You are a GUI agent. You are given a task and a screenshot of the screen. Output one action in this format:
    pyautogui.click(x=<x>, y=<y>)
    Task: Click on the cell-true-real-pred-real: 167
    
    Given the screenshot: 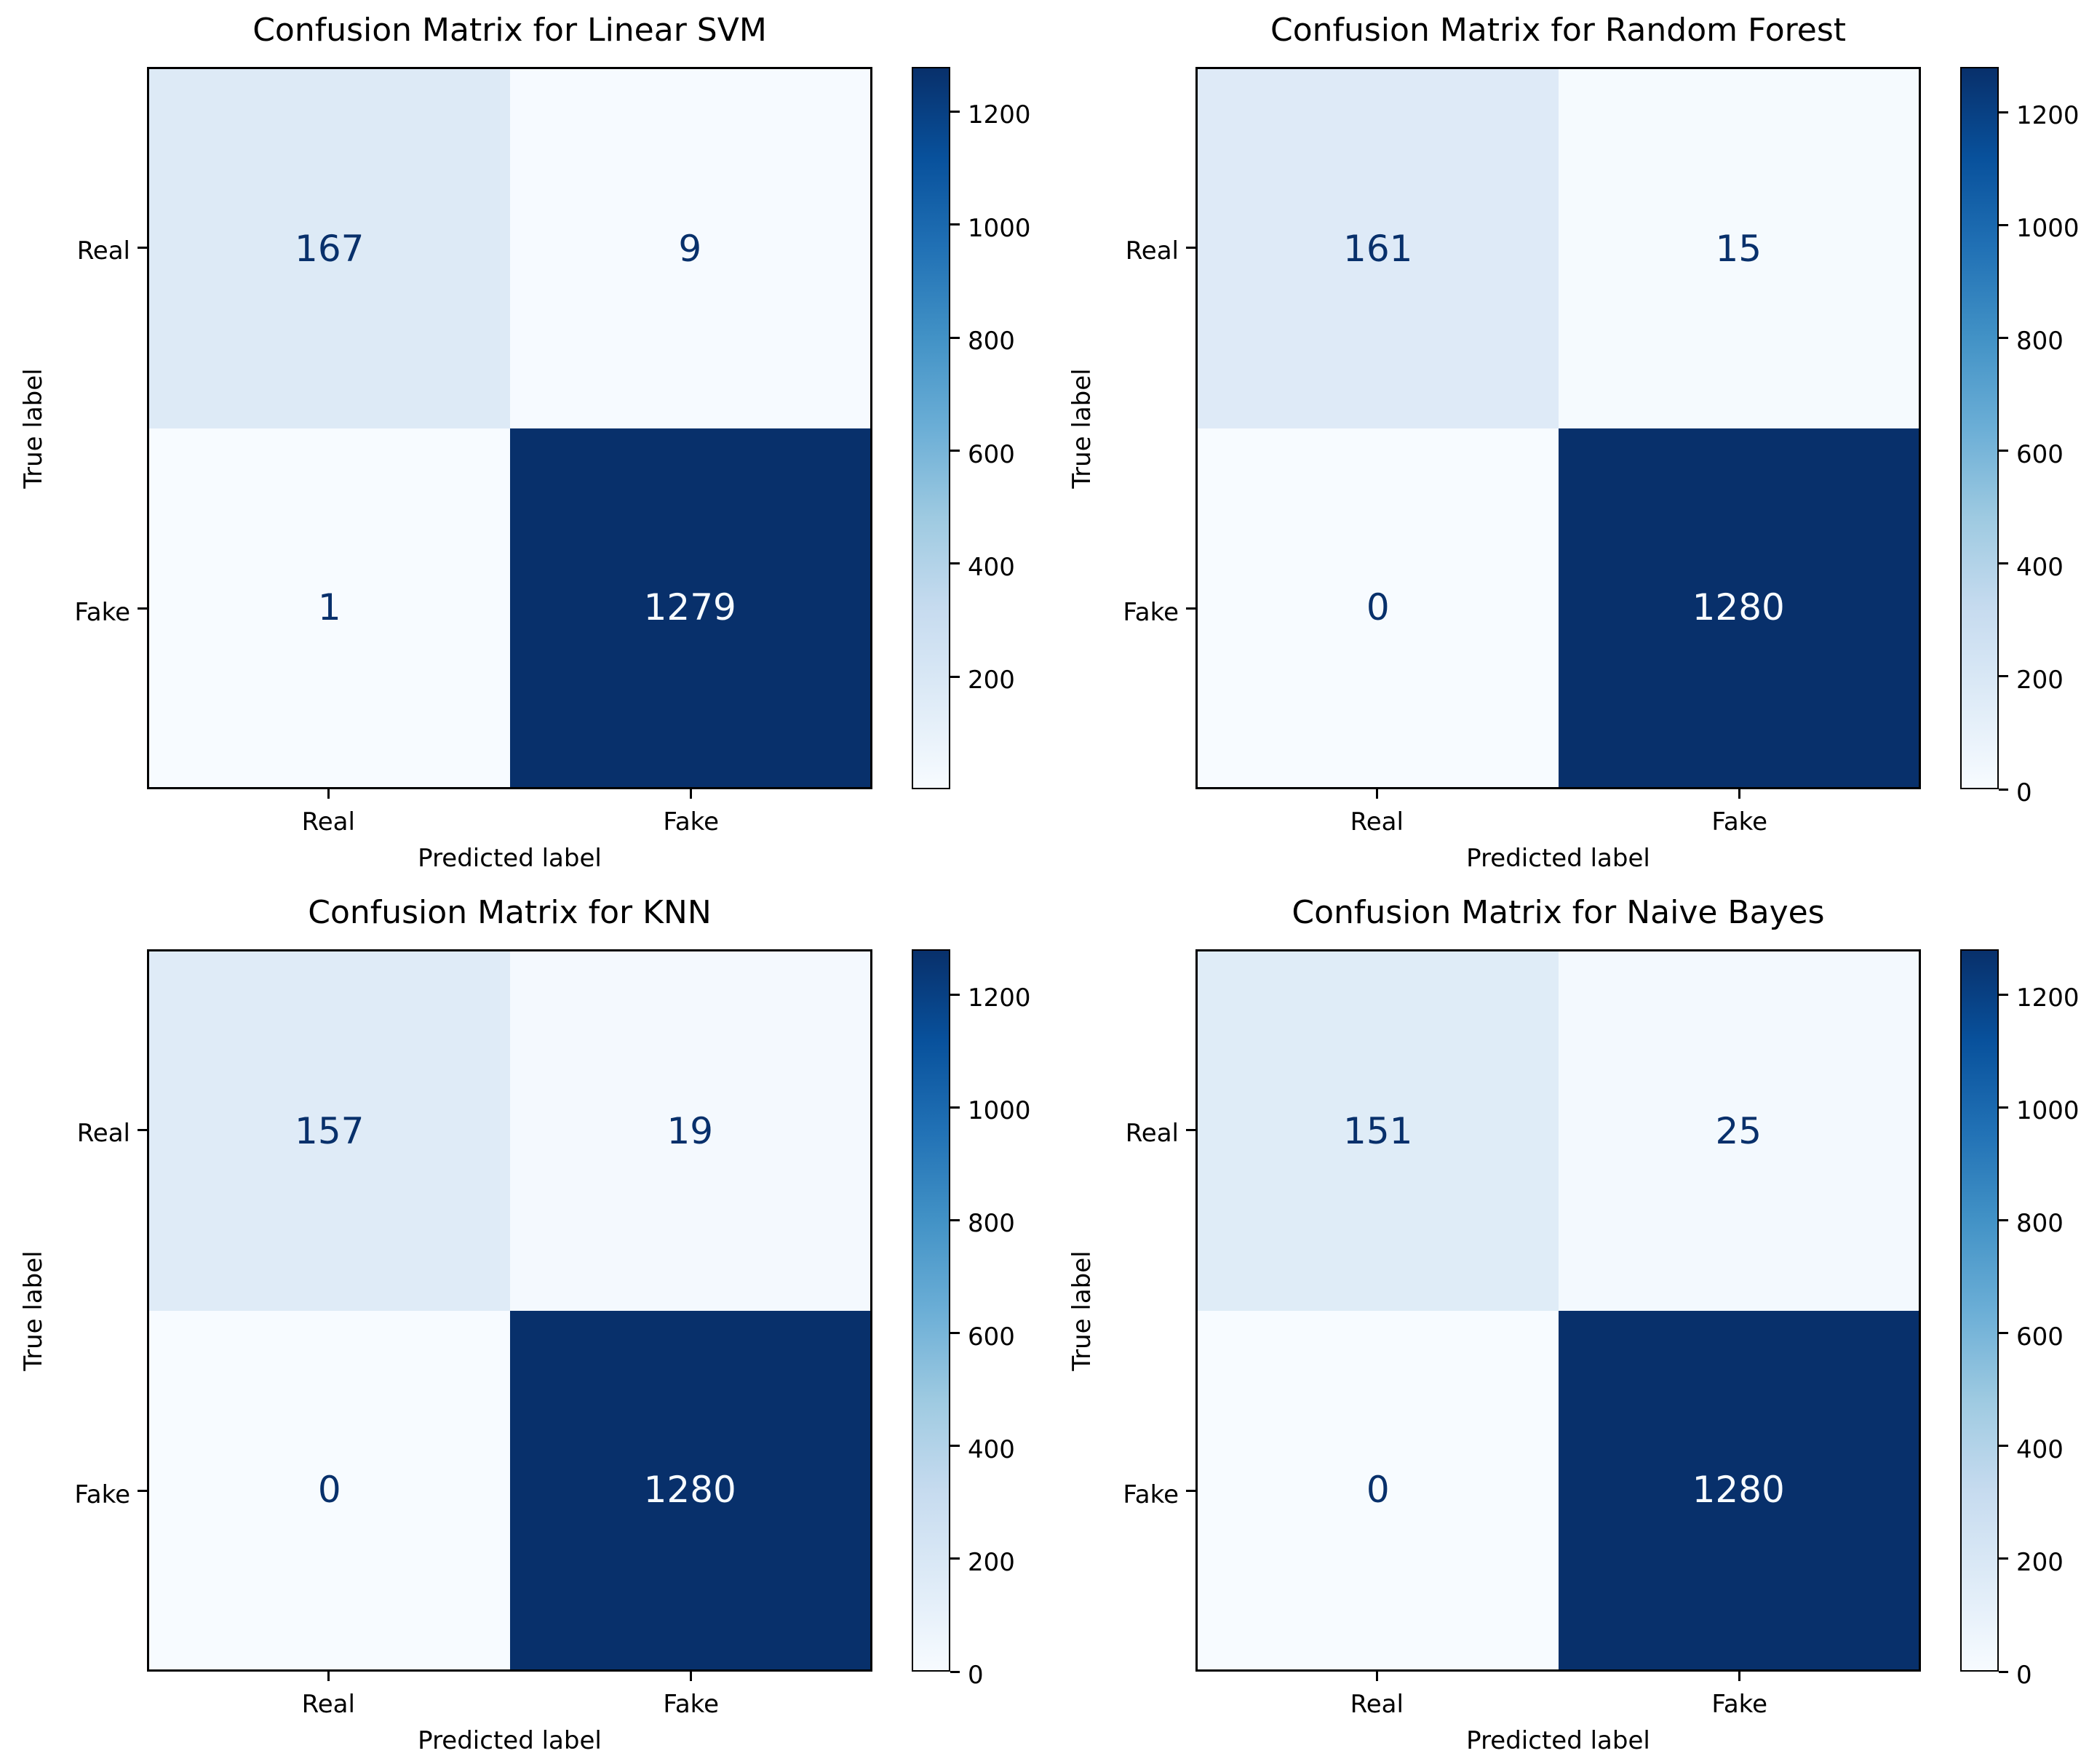 What is the action you would take?
    pyautogui.click(x=329, y=248)
    